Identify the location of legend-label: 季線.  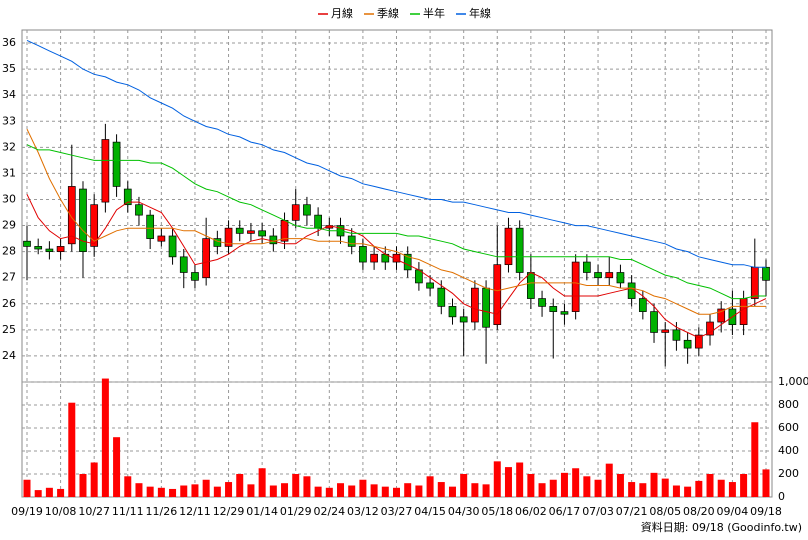
(388, 13).